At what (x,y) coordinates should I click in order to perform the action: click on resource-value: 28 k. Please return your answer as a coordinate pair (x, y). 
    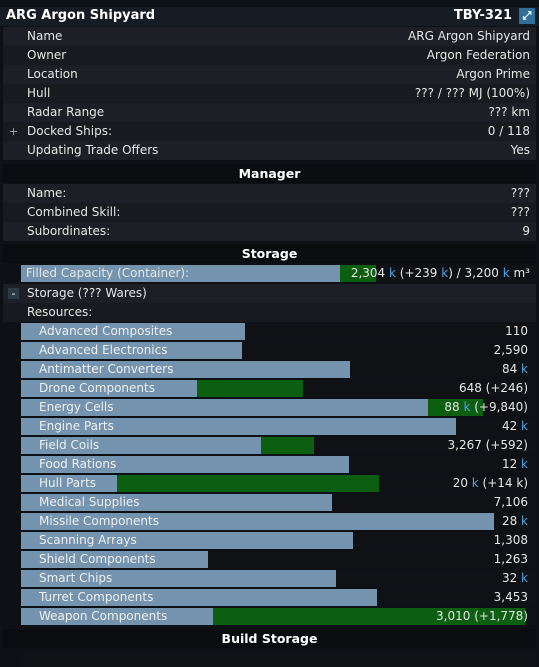
    Looking at the image, I should click on (515, 521).